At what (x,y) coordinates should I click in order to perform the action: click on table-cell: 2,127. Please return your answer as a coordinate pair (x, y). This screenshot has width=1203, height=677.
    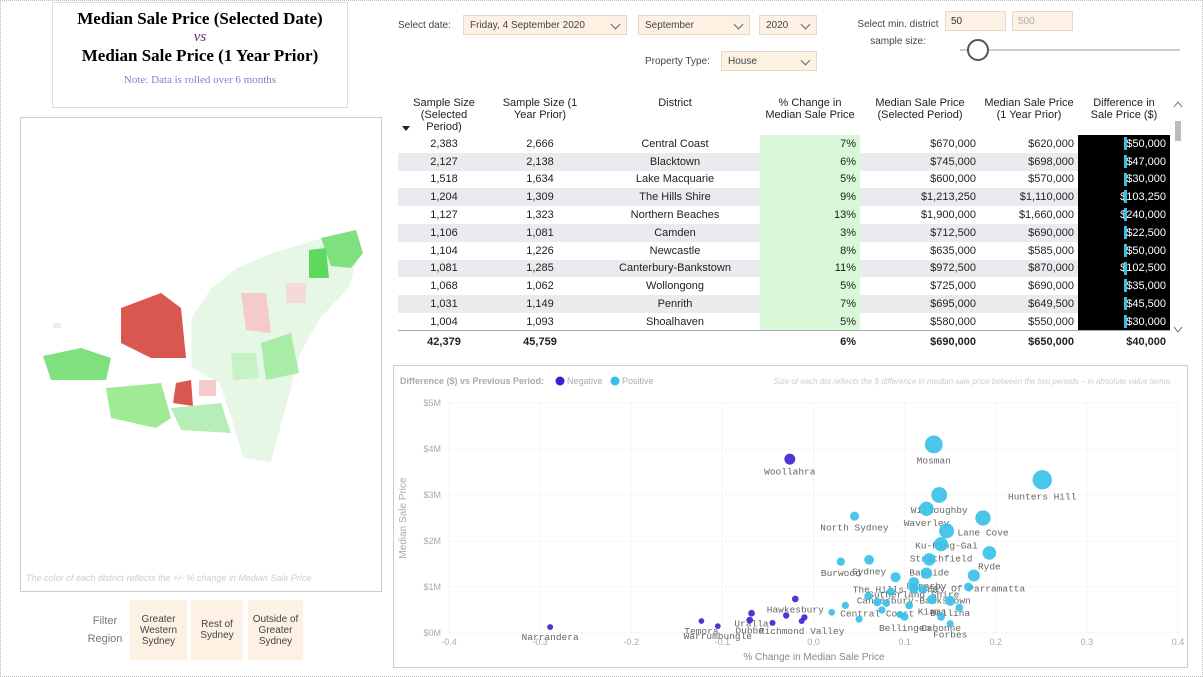
    Looking at the image, I should click on (444, 161).